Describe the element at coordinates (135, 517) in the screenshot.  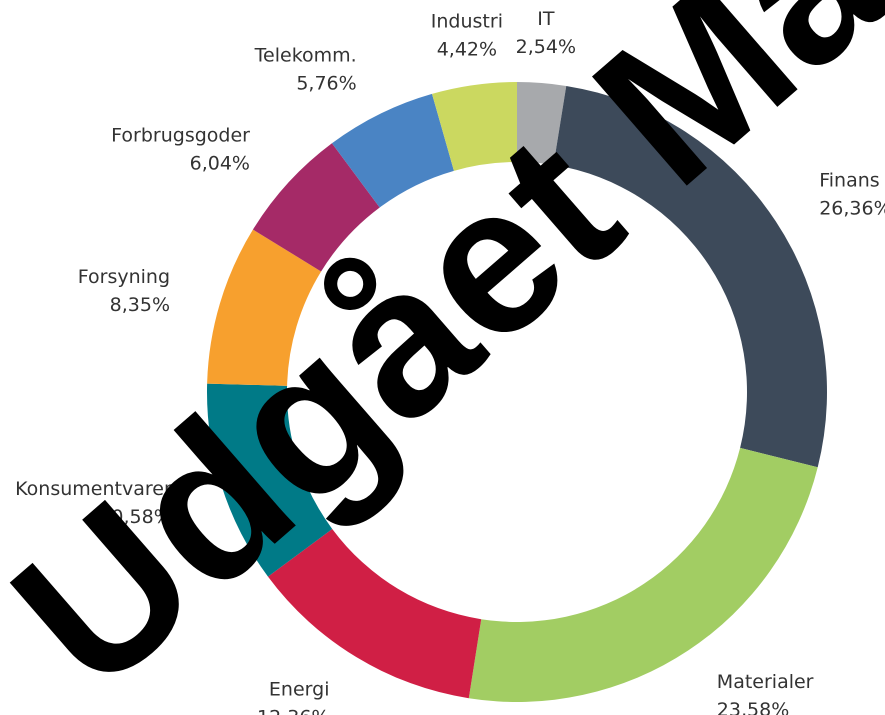
I see `value-label: 10,58%` at that location.